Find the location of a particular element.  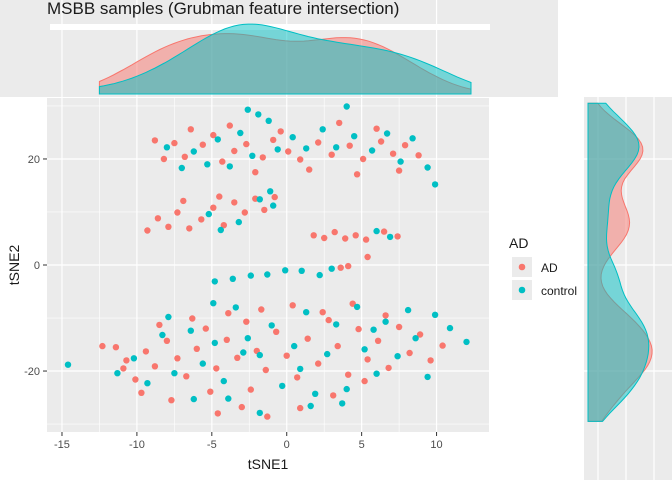

x-axis-title: tSNE1 is located at coordinates (268, 464).